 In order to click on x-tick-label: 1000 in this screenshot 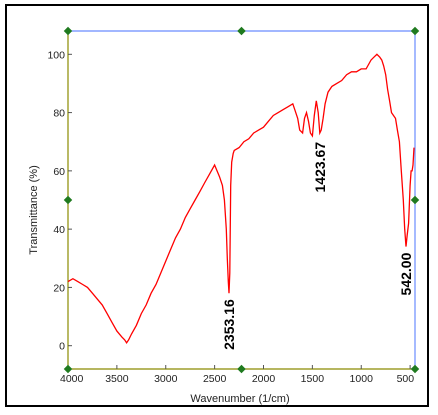, I will do `click(362, 379)`.